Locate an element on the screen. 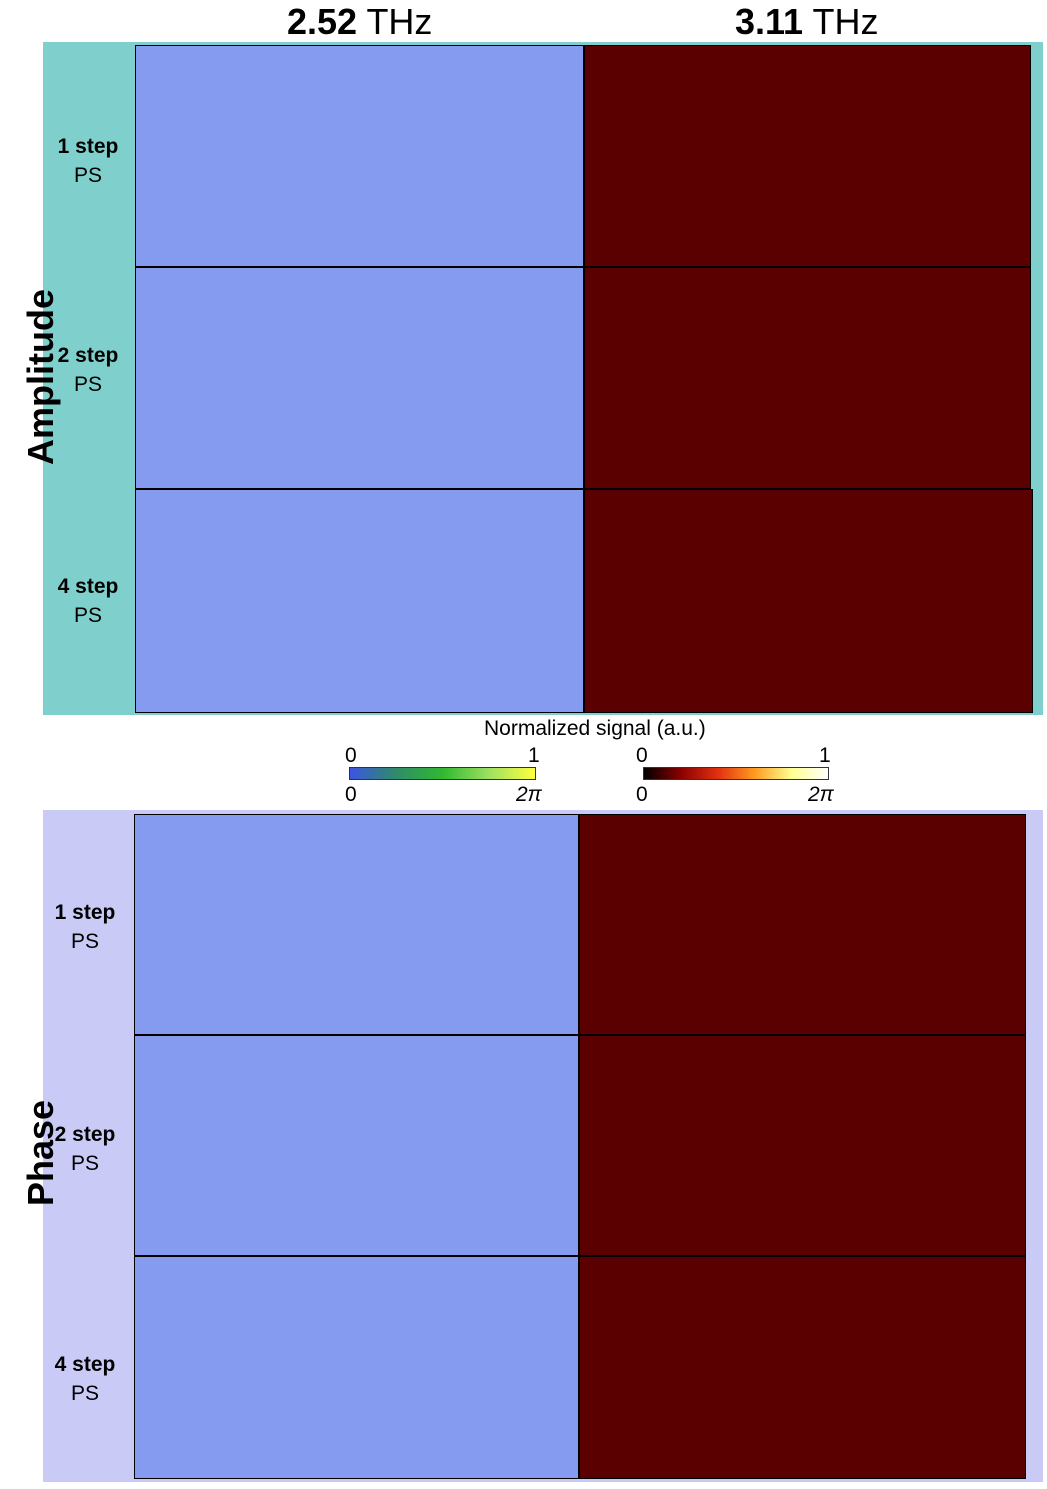 The height and width of the screenshot is (1489, 1047). frequency-value-right: 3.11 is located at coordinates (769, 21).